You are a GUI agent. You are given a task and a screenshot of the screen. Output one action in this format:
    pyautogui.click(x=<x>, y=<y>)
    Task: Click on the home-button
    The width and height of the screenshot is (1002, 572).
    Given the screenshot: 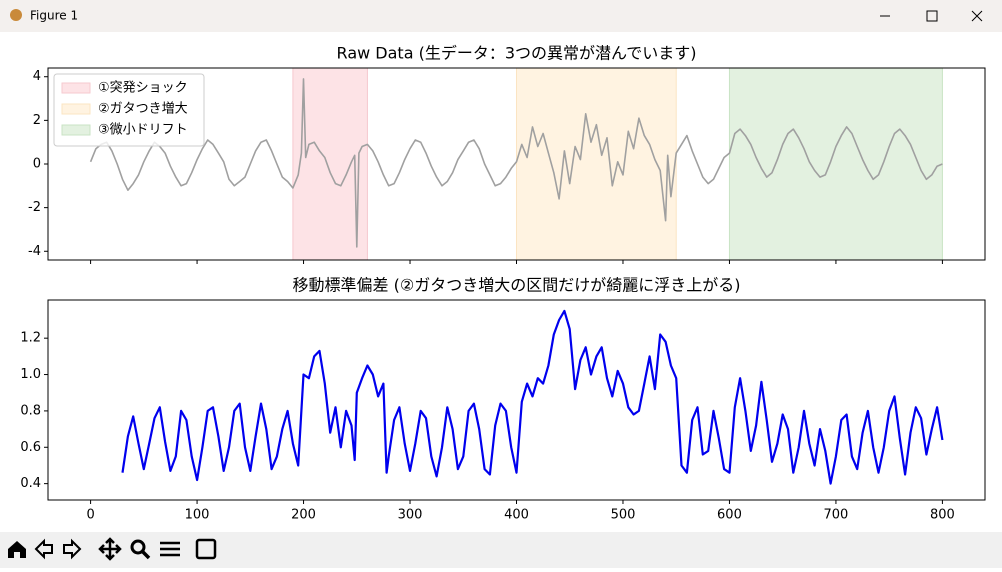 What is the action you would take?
    pyautogui.click(x=17, y=549)
    